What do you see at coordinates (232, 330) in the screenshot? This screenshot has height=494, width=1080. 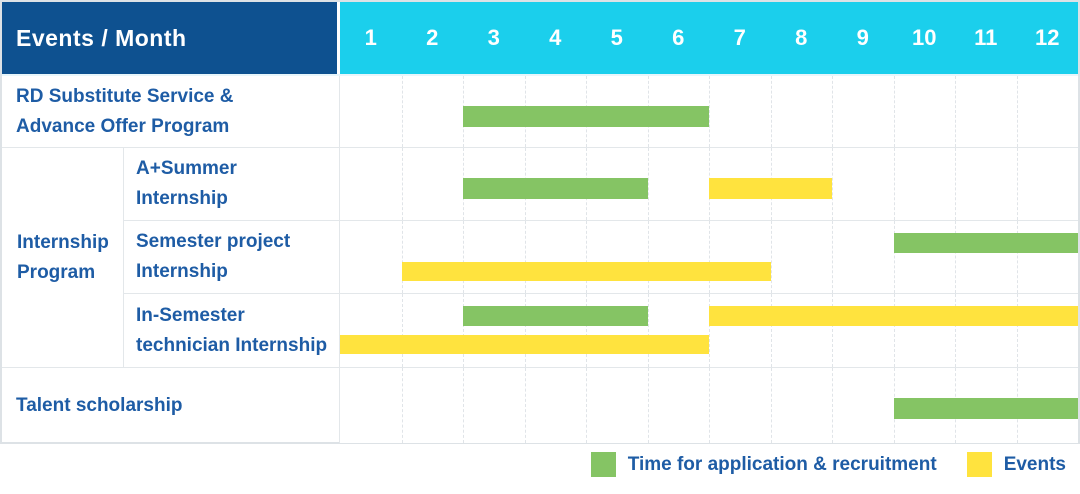 I see `row-label: In-Semester technician Internship` at bounding box center [232, 330].